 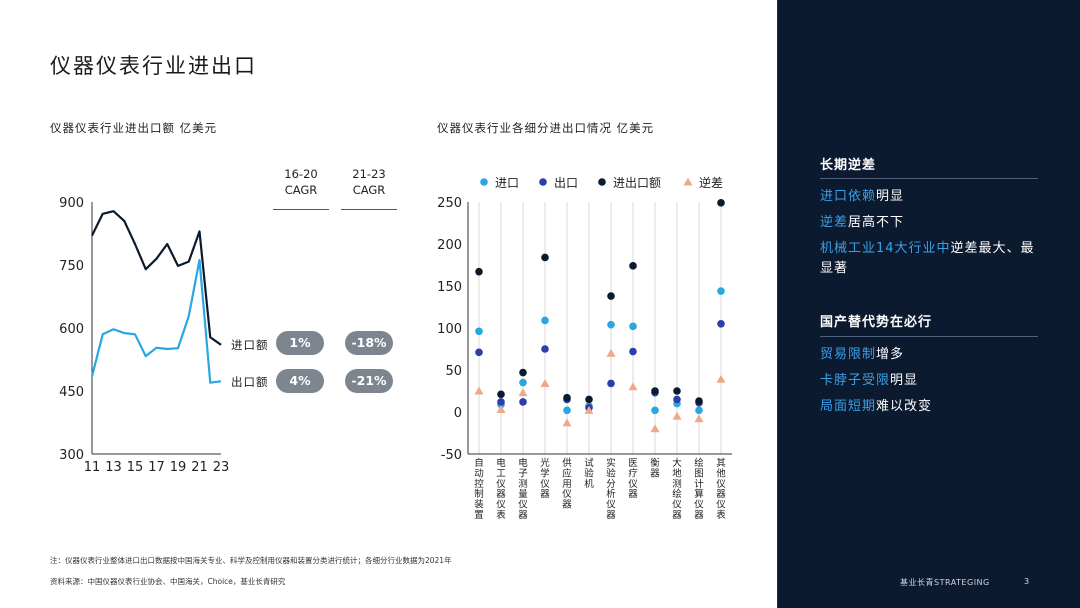 What do you see at coordinates (484, 182) in the screenshot?
I see `legend-marker-进口` at bounding box center [484, 182].